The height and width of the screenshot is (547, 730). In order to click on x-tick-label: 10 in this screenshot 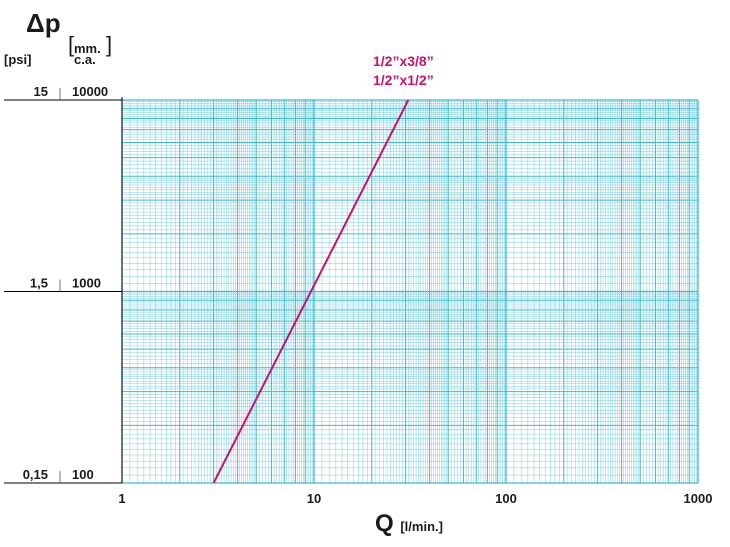, I will do `click(314, 498)`.